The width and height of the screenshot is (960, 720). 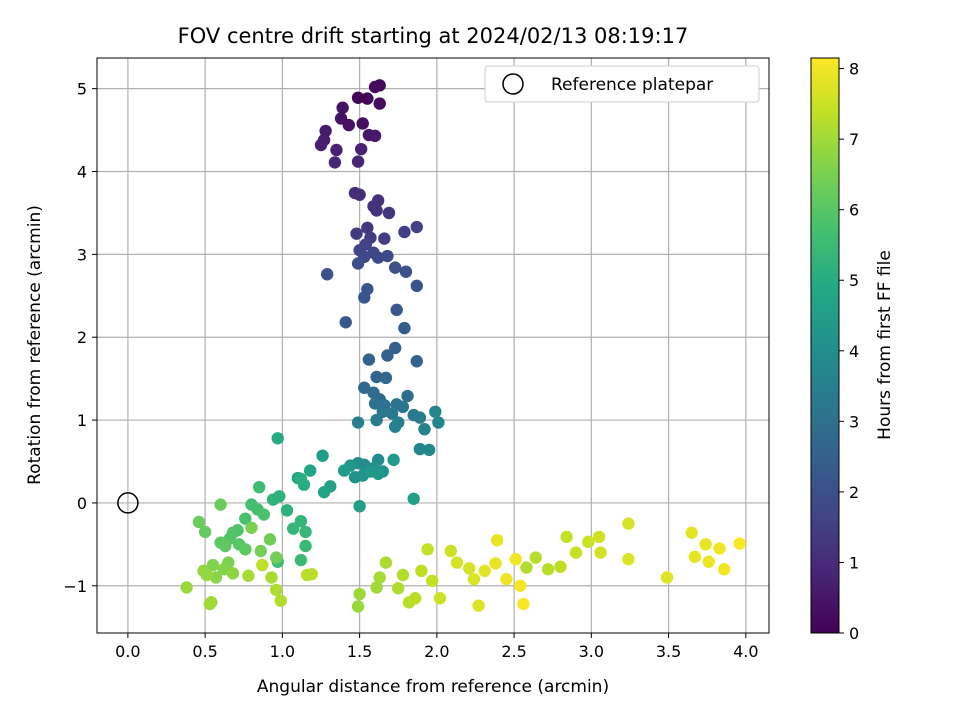 I want to click on legend-label-reference: Reference platepar, so click(x=632, y=85).